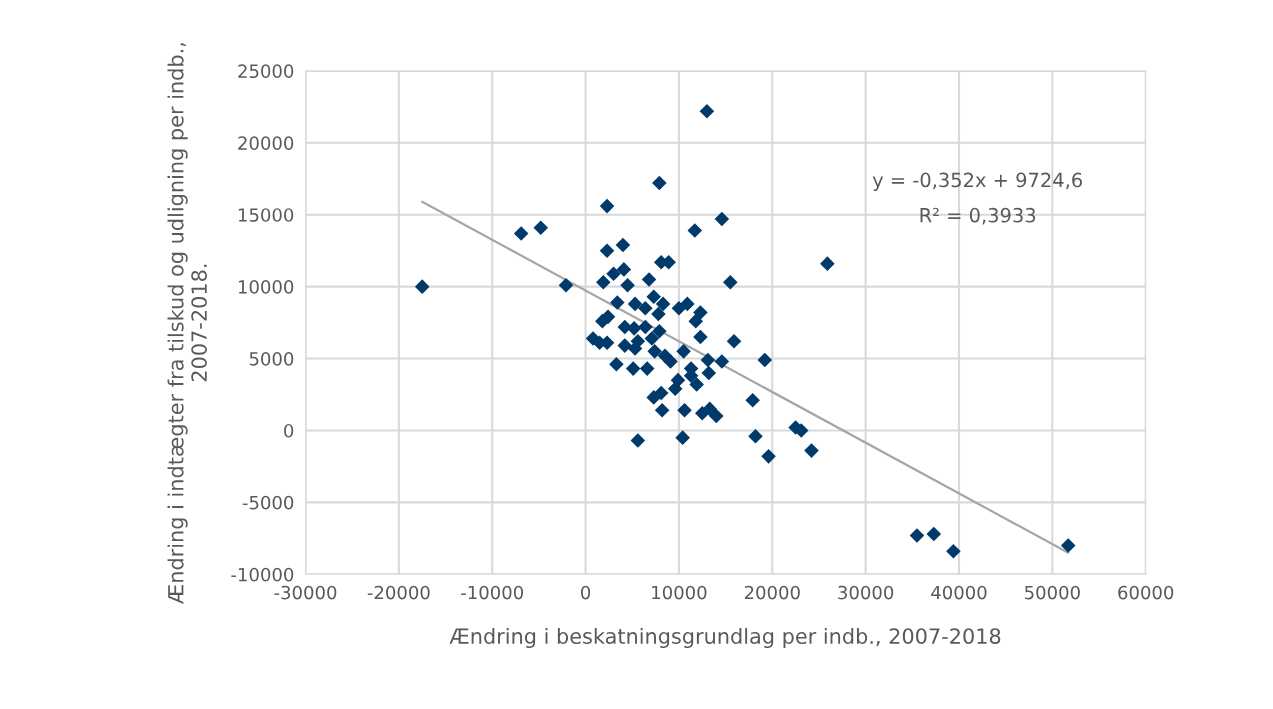 The height and width of the screenshot is (709, 1273). Describe the element at coordinates (978, 216) in the screenshot. I see `annotation: R² = 0,3933` at that location.